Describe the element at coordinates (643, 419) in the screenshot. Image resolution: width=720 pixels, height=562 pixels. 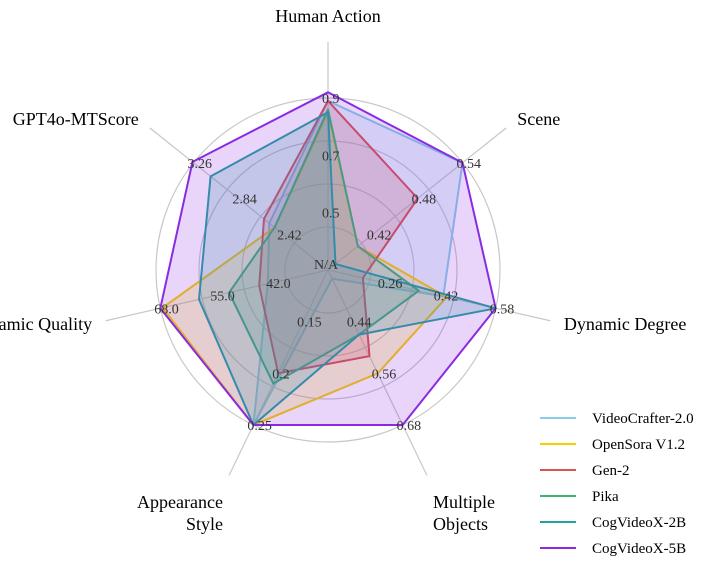
I see `legend-label-1: VideoCrafter-2.0` at that location.